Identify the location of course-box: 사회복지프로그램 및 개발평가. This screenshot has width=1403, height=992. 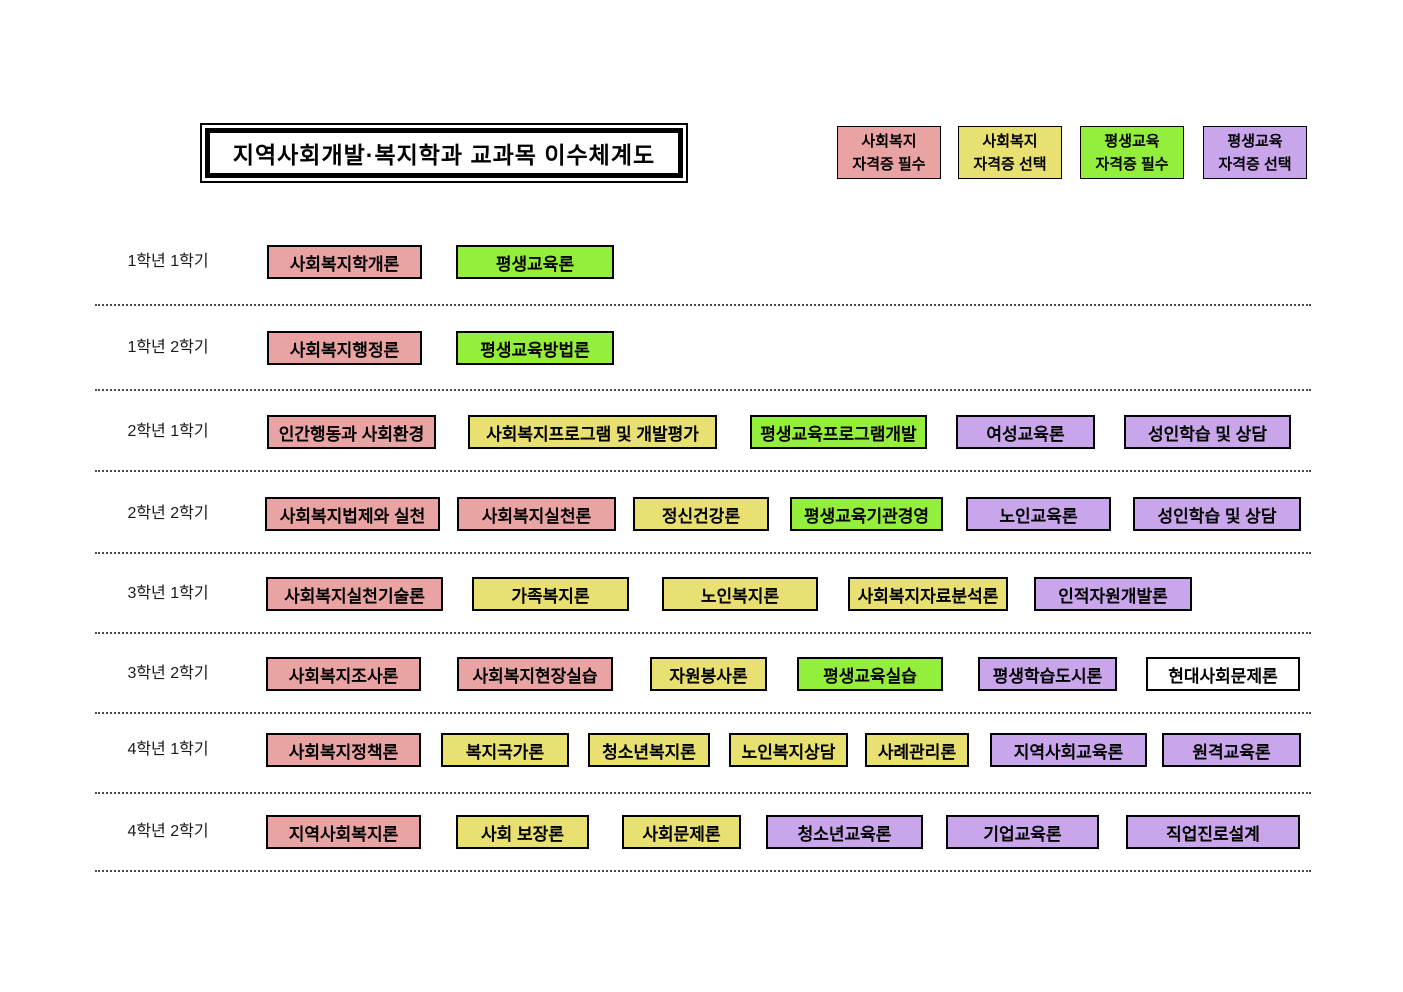
(592, 432).